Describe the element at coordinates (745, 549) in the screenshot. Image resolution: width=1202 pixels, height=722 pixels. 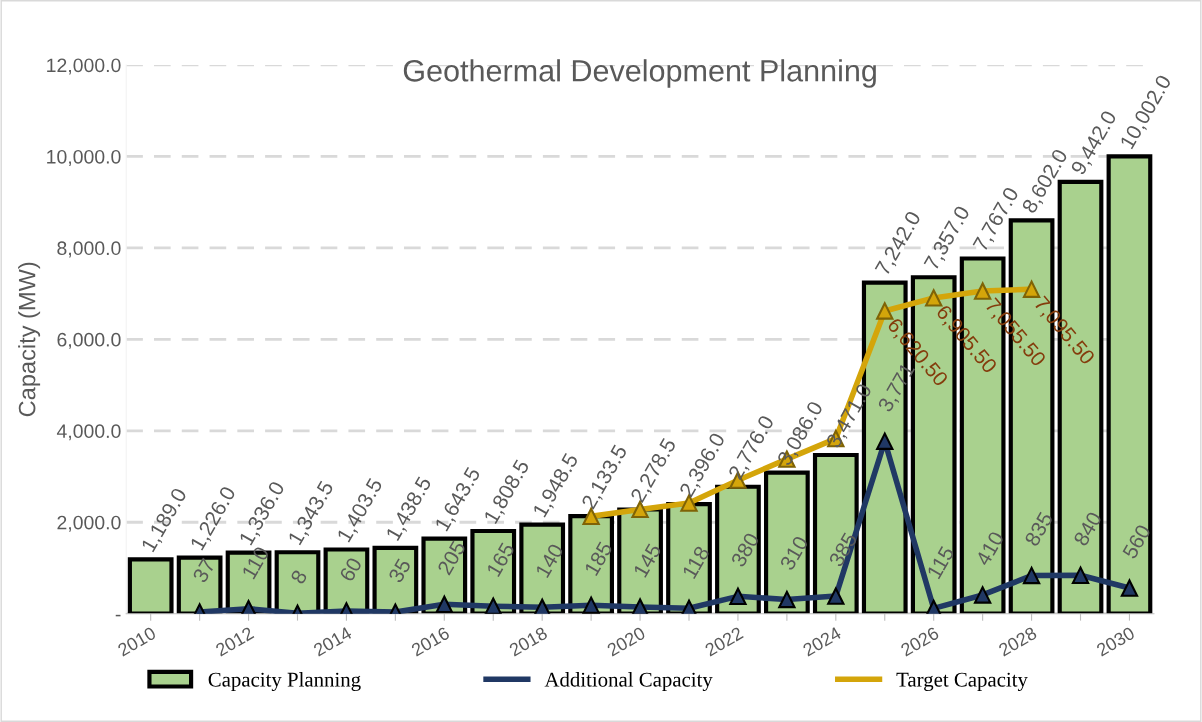
I see `data-label: 380` at that location.